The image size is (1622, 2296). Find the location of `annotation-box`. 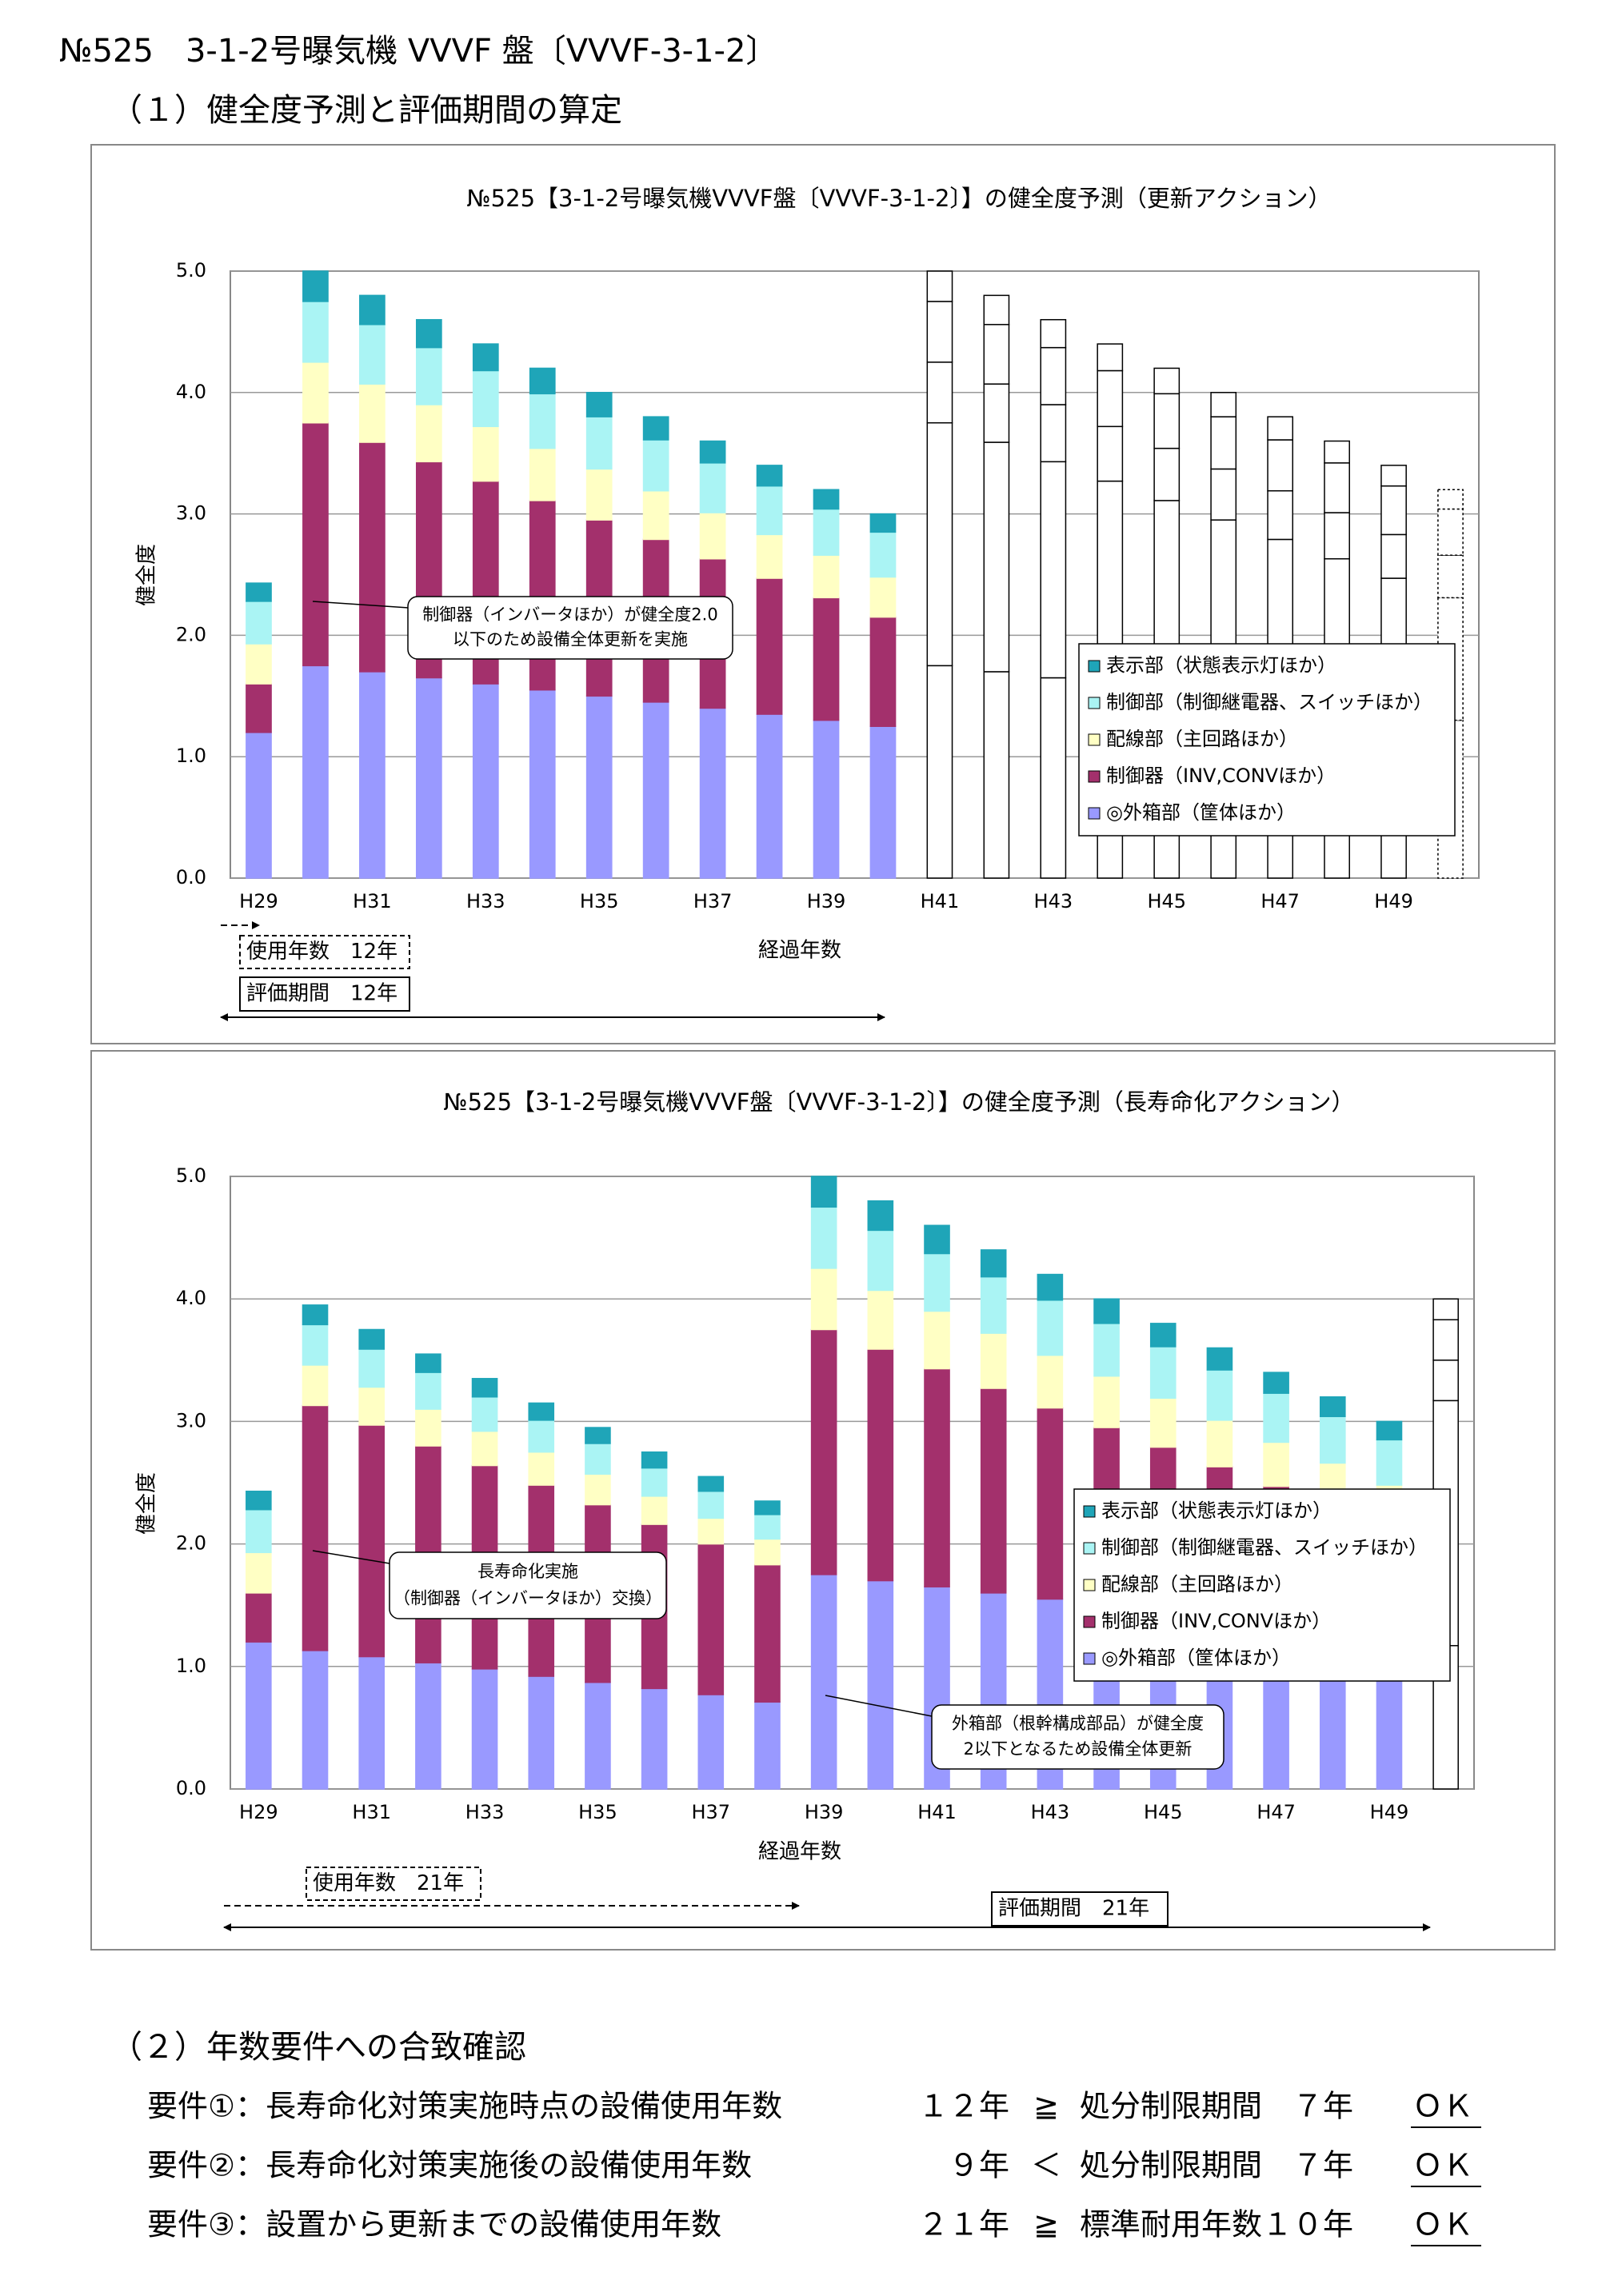

annotation-box is located at coordinates (1077, 1737).